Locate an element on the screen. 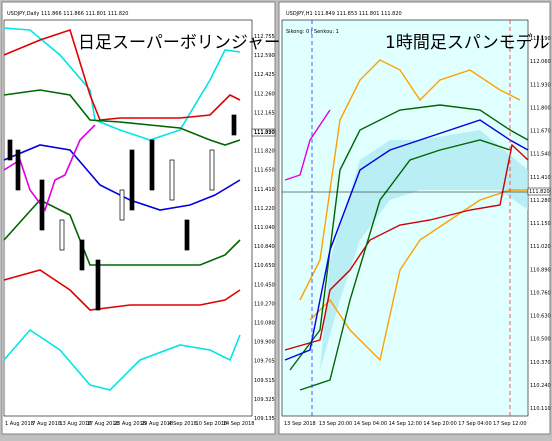 This screenshot has width=552, height=441. x-tick-label: 14 Sep 04:00 is located at coordinates (370, 424).